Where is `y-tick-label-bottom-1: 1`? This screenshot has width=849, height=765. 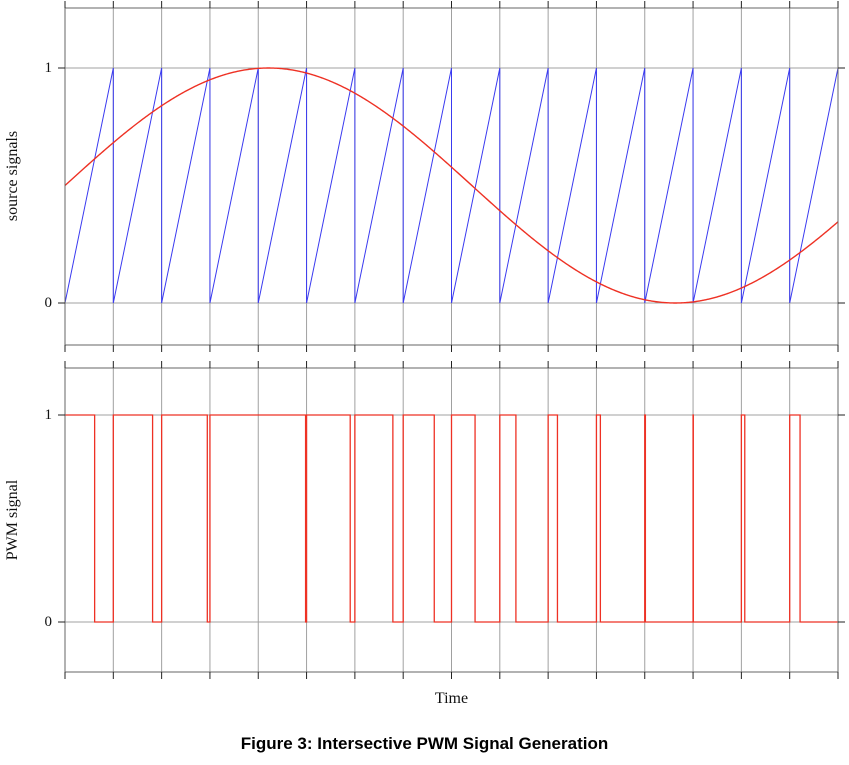
y-tick-label-bottom-1: 1 is located at coordinates (48, 415).